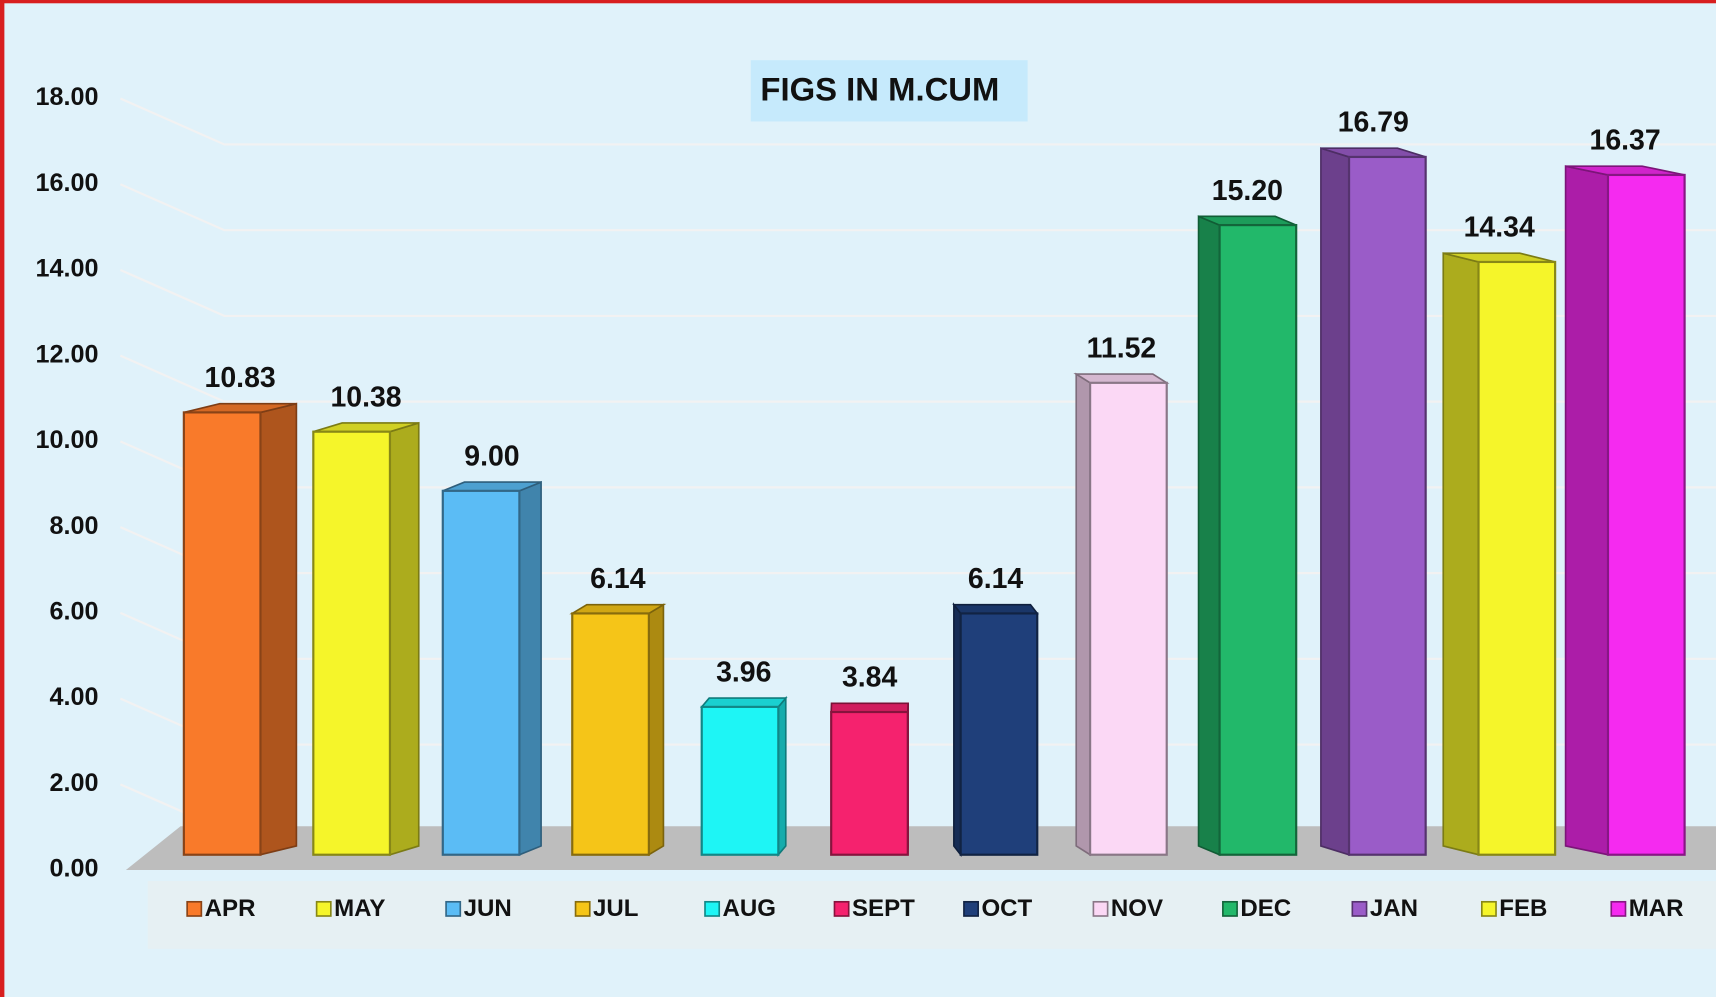 The image size is (1716, 997). I want to click on y-tick-label: 10.00, so click(67, 440).